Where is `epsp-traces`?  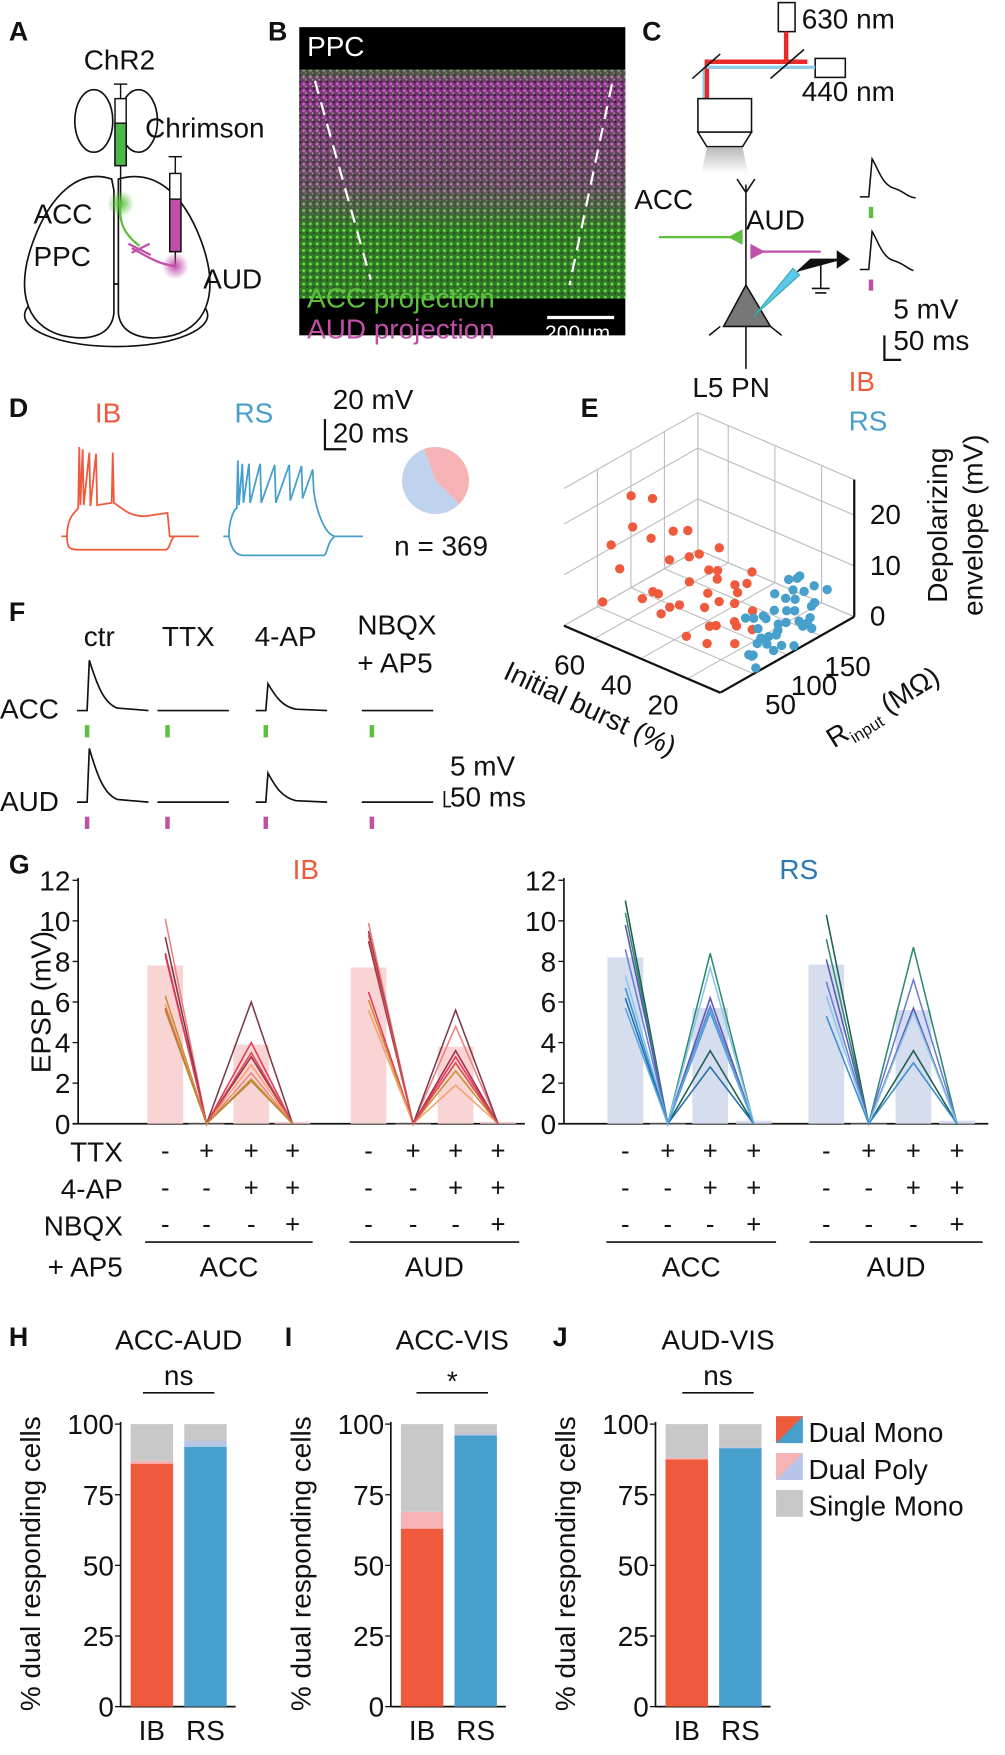 epsp-traces is located at coordinates (255, 744).